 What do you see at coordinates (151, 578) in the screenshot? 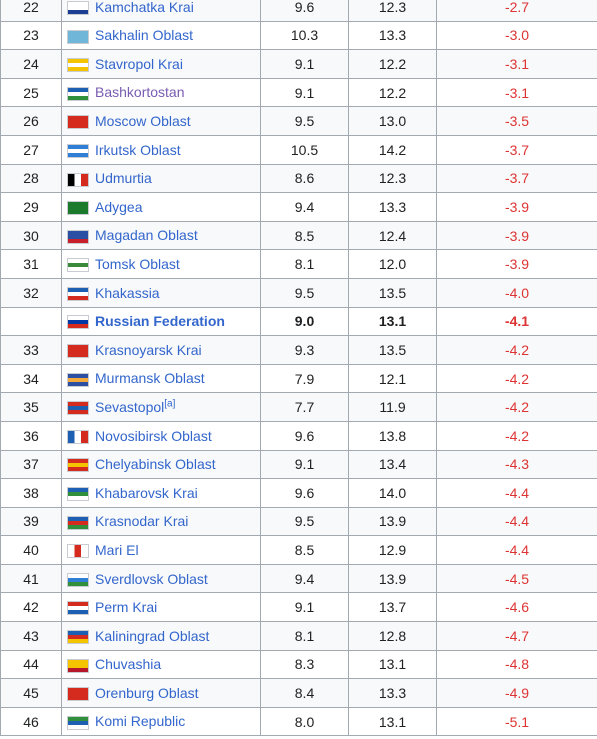
I see `region-link: Sverdlovsk Oblast` at bounding box center [151, 578].